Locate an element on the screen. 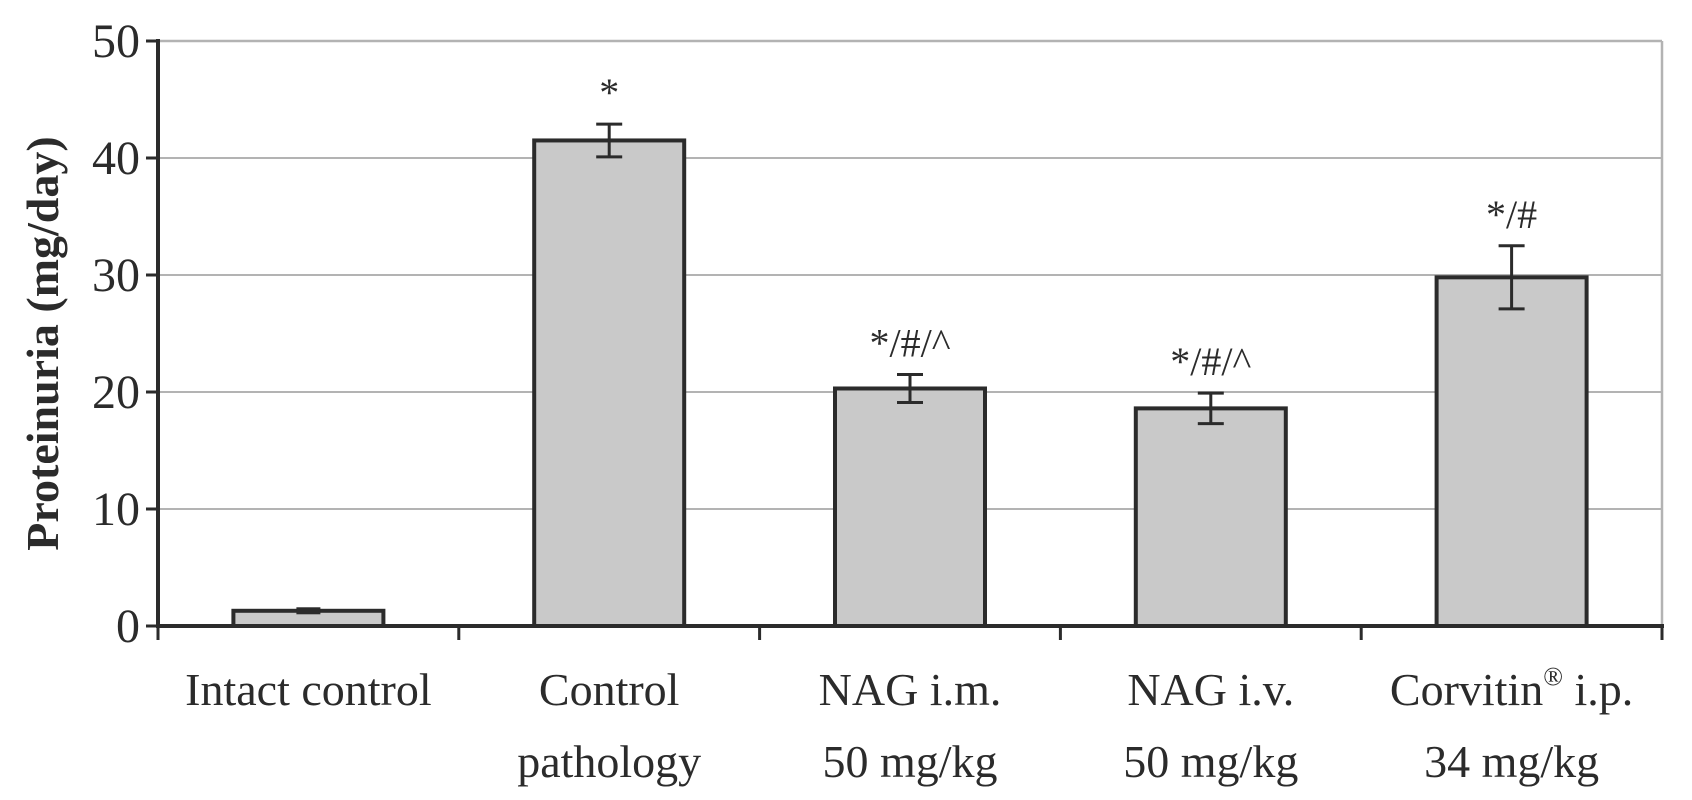 Image resolution: width=1692 pixels, height=800 pixels. y-tick-label-30: 30 is located at coordinates (116, 275).